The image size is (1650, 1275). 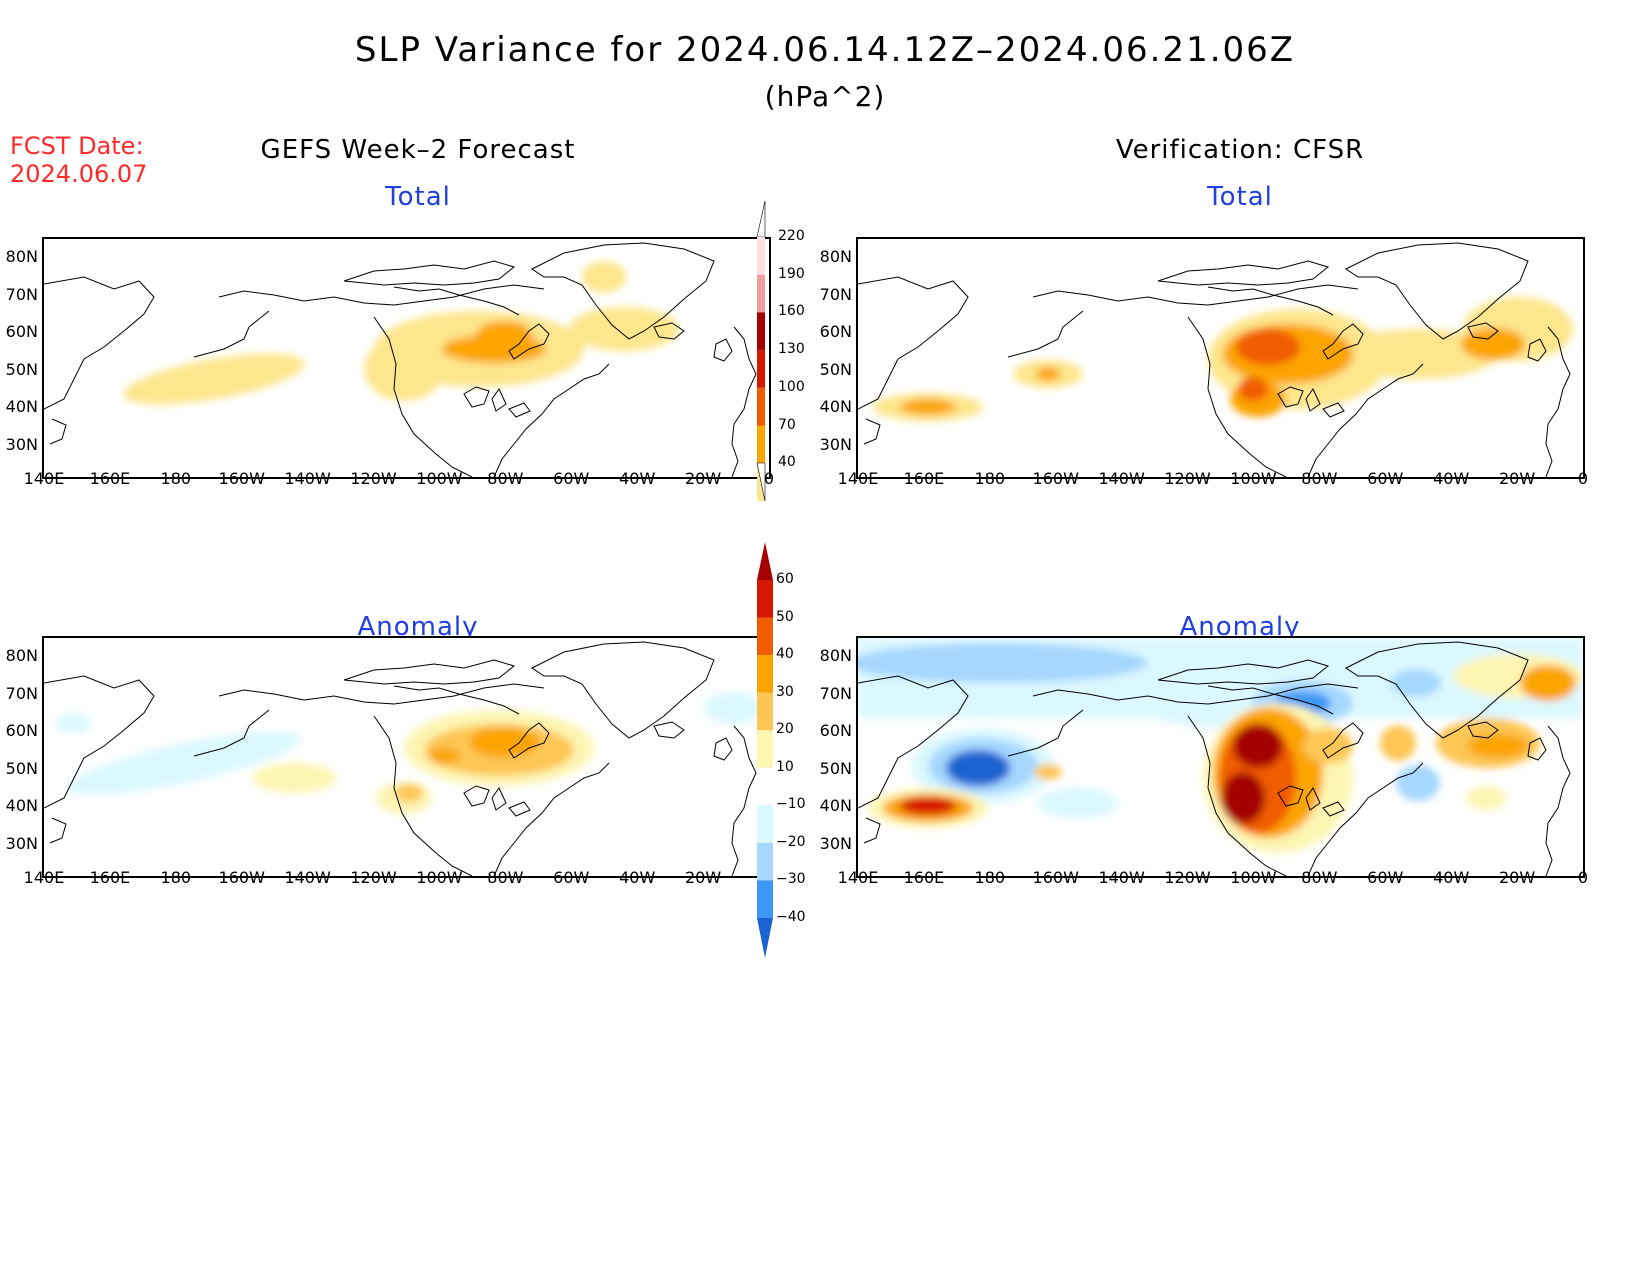 What do you see at coordinates (571, 877) in the screenshot?
I see `forecast-anomaly-lon-label: 60W` at bounding box center [571, 877].